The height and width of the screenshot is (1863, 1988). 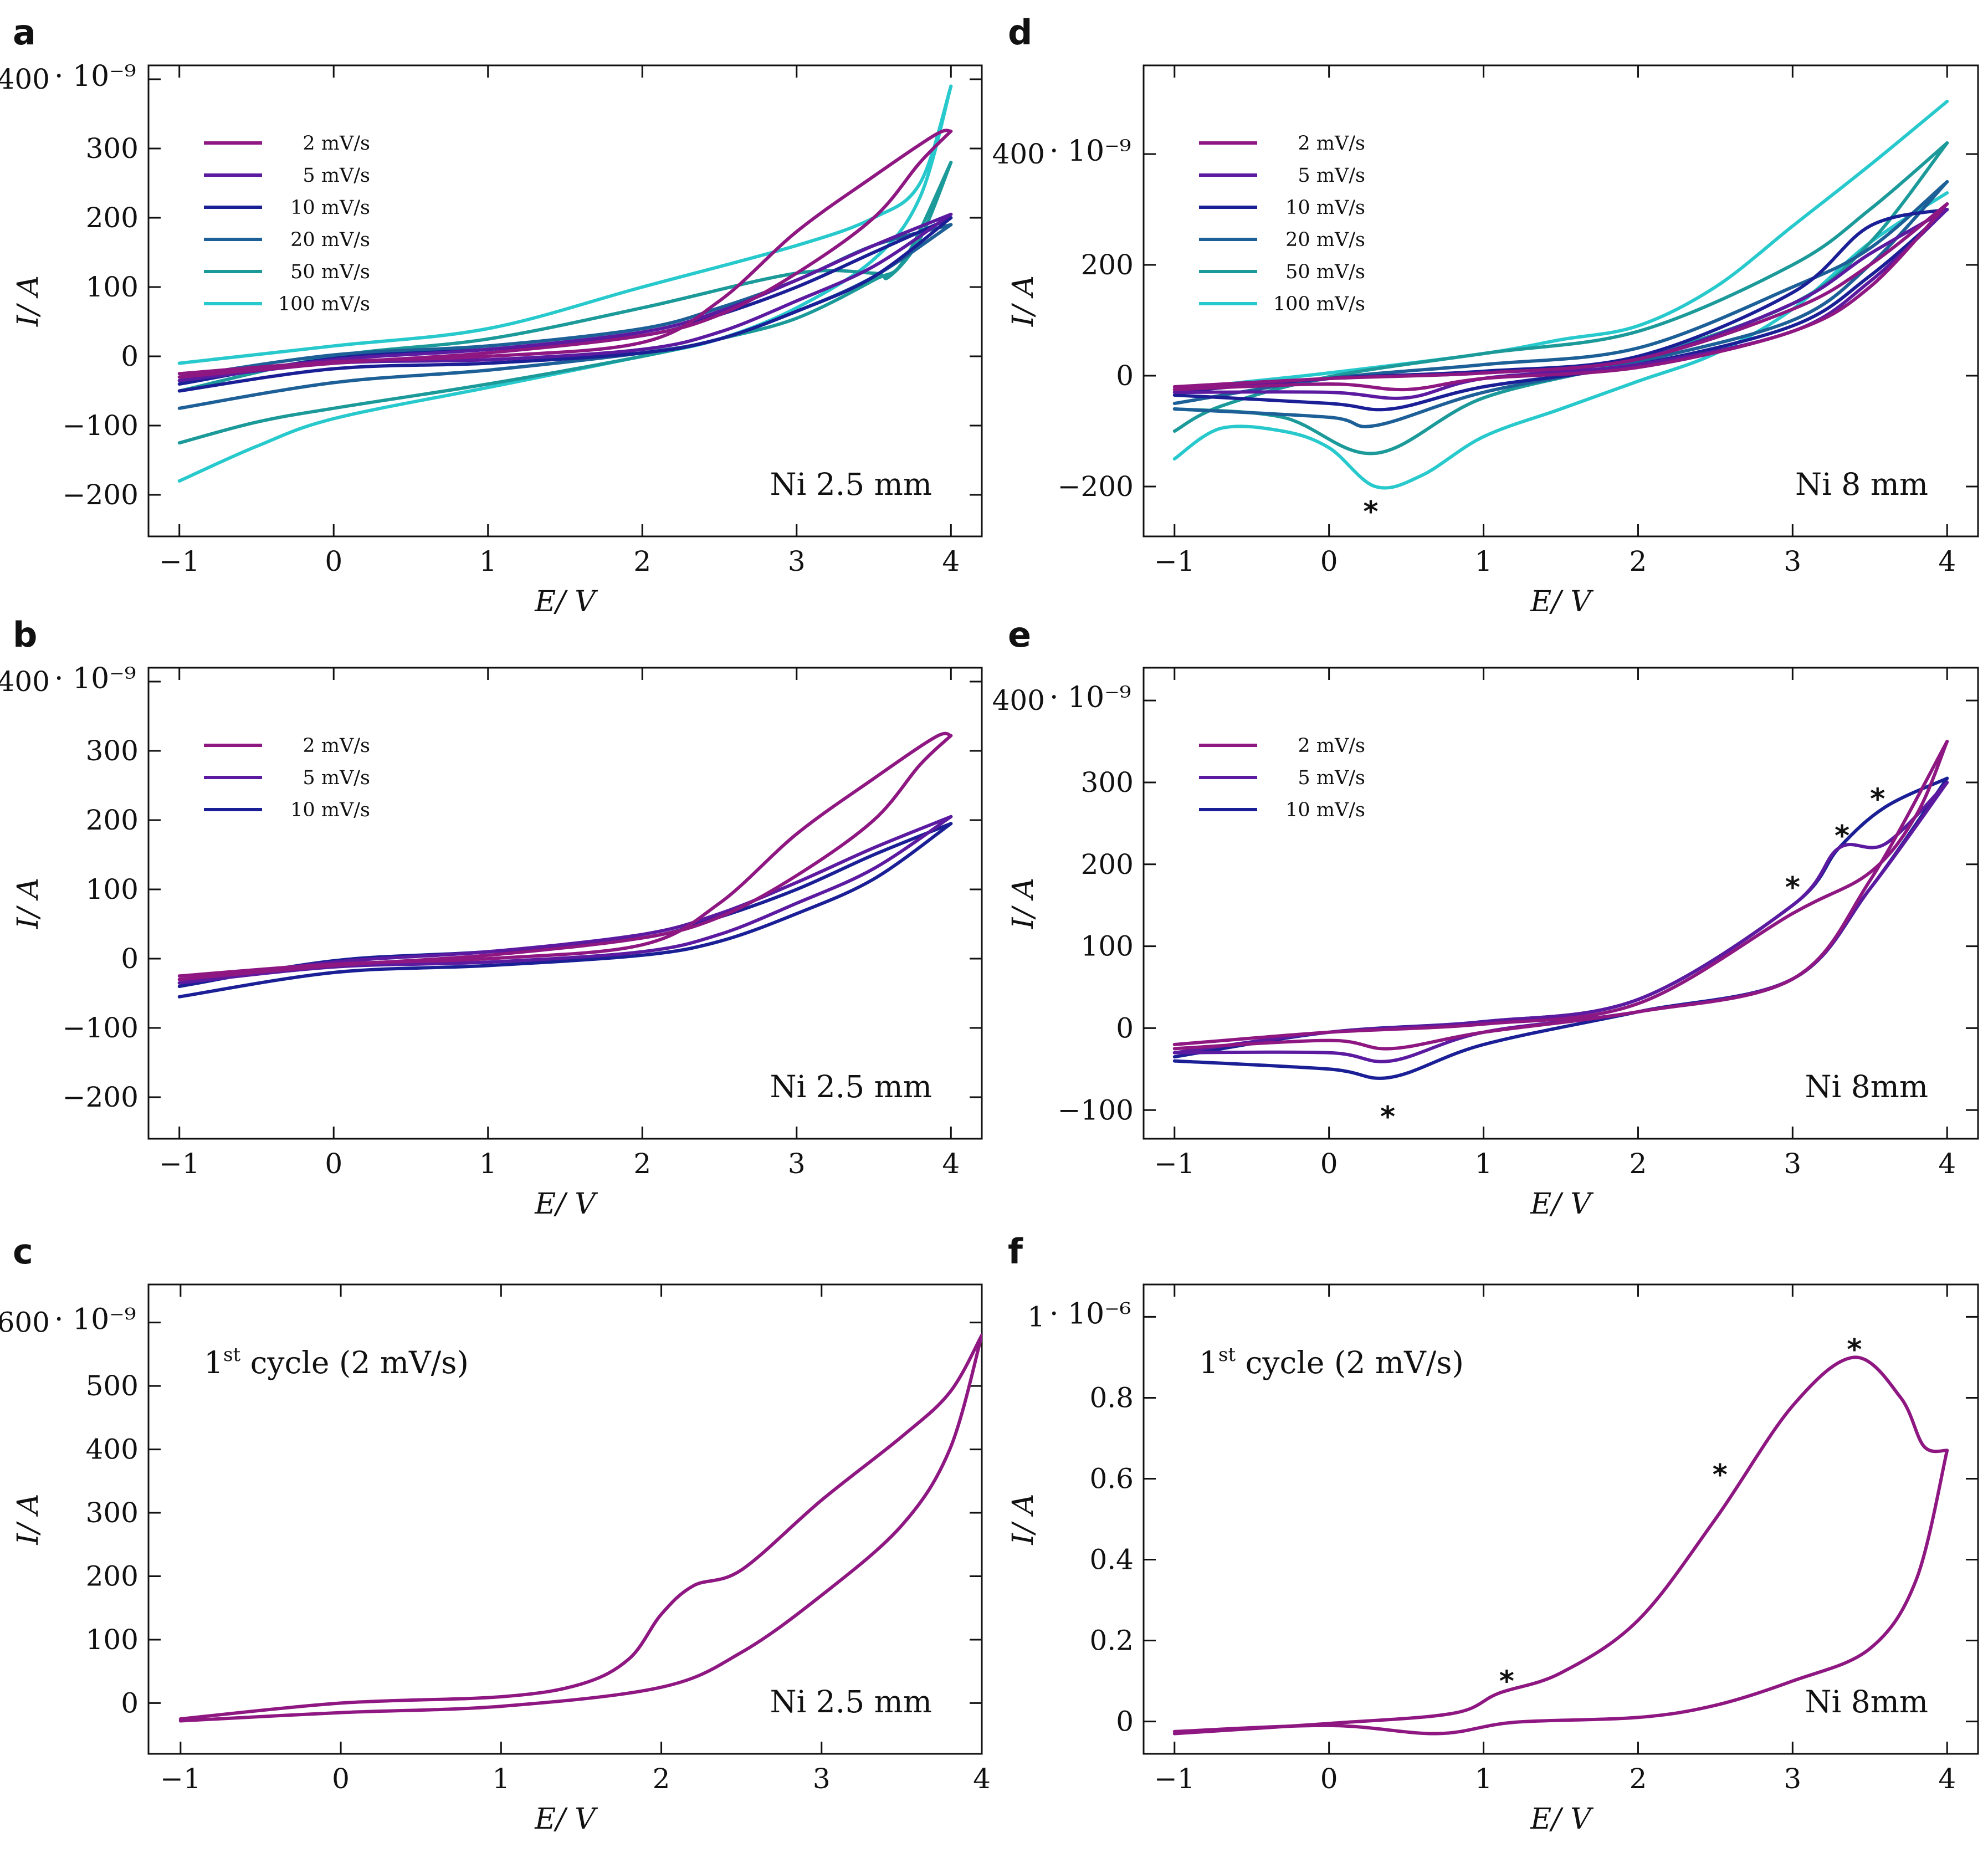 What do you see at coordinates (1861, 484) in the screenshot?
I see `sample-annotation: Ni 8 mm` at bounding box center [1861, 484].